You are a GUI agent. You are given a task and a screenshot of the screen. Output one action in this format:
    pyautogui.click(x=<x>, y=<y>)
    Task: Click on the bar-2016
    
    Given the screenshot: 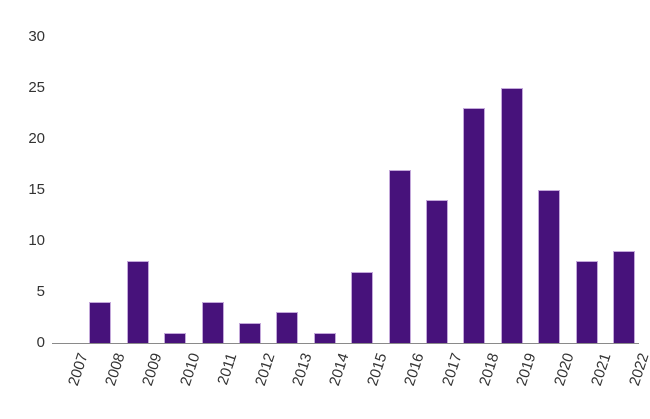 What is the action you would take?
    pyautogui.click(x=399, y=256)
    